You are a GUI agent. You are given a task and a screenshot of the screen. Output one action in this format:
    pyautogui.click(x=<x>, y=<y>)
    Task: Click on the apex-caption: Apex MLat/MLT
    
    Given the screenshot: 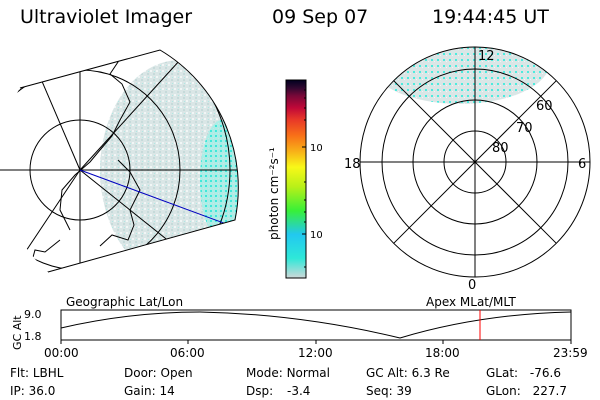 What is the action you would take?
    pyautogui.click(x=471, y=302)
    